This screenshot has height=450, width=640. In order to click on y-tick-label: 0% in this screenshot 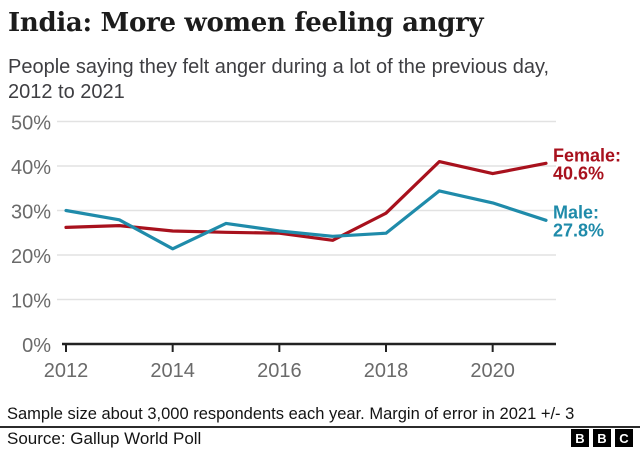, I will do `click(36, 346)`.